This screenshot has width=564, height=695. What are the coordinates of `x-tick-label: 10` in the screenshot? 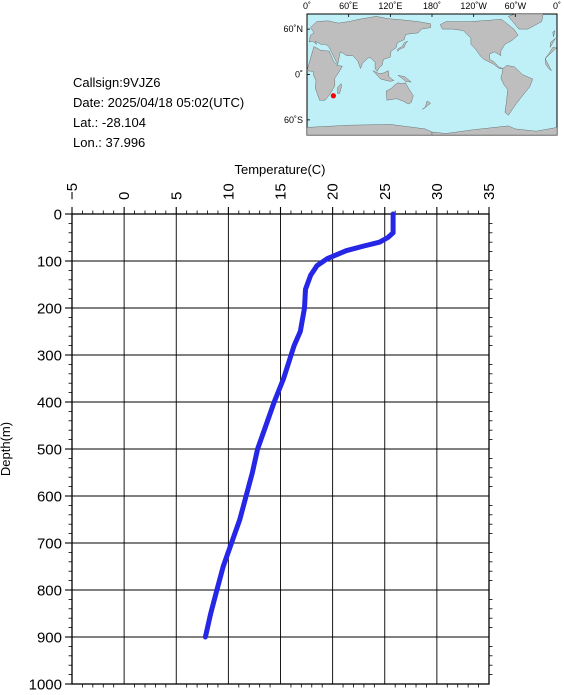 It's located at (228, 191).